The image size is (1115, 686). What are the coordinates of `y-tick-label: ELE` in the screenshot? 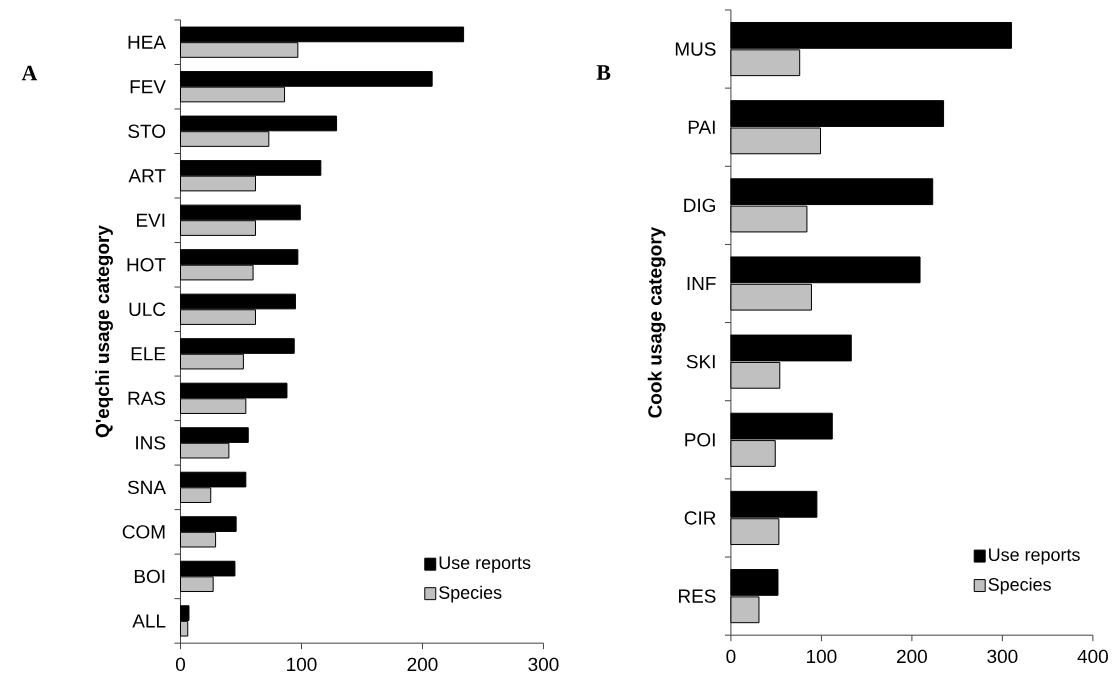 It's located at (148, 354).